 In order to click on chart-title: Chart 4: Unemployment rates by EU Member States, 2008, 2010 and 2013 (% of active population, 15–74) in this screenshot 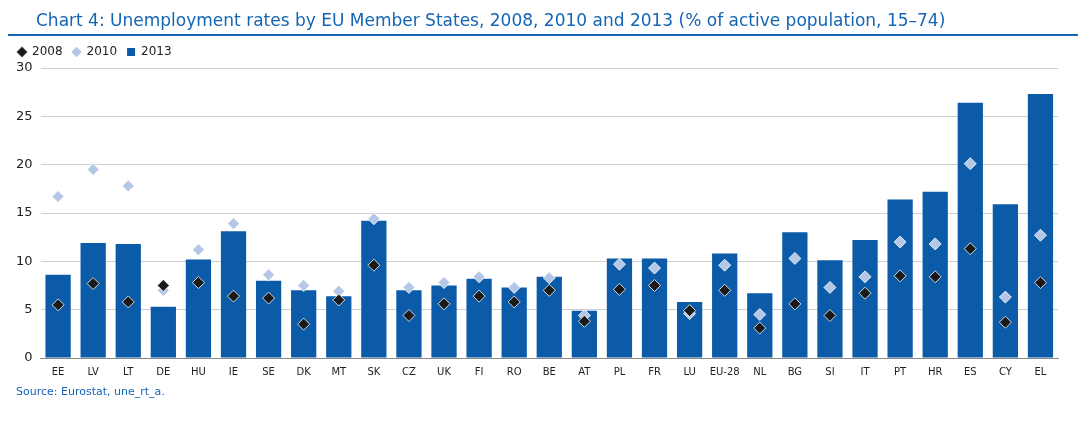, I will do `click(543, 22)`.